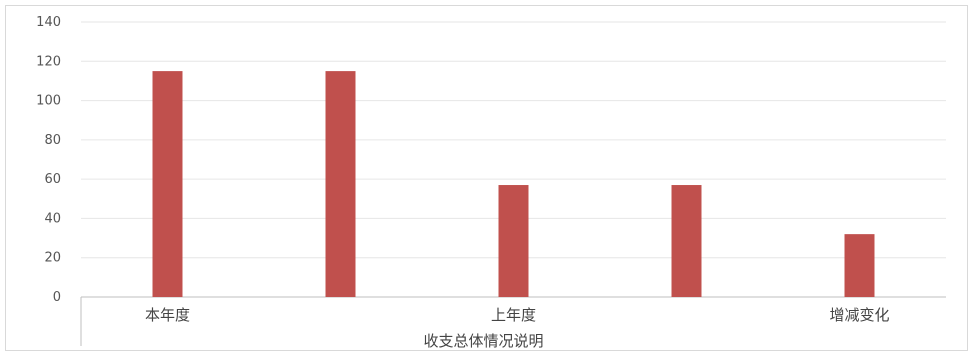 This screenshot has height=358, width=975. I want to click on category-labels: 本年度 上年度 增减变化, so click(517, 315).